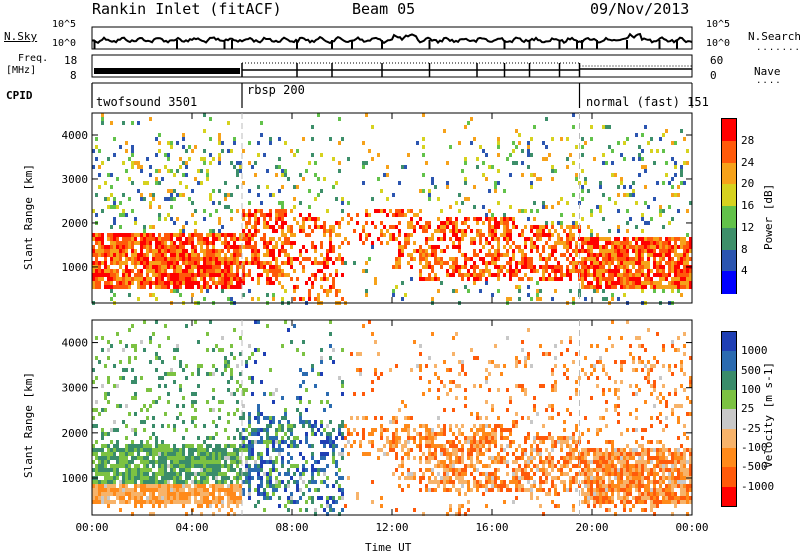  Describe the element at coordinates (75, 179) in the screenshot. I see `ytick-label-0-2: 3000` at that location.